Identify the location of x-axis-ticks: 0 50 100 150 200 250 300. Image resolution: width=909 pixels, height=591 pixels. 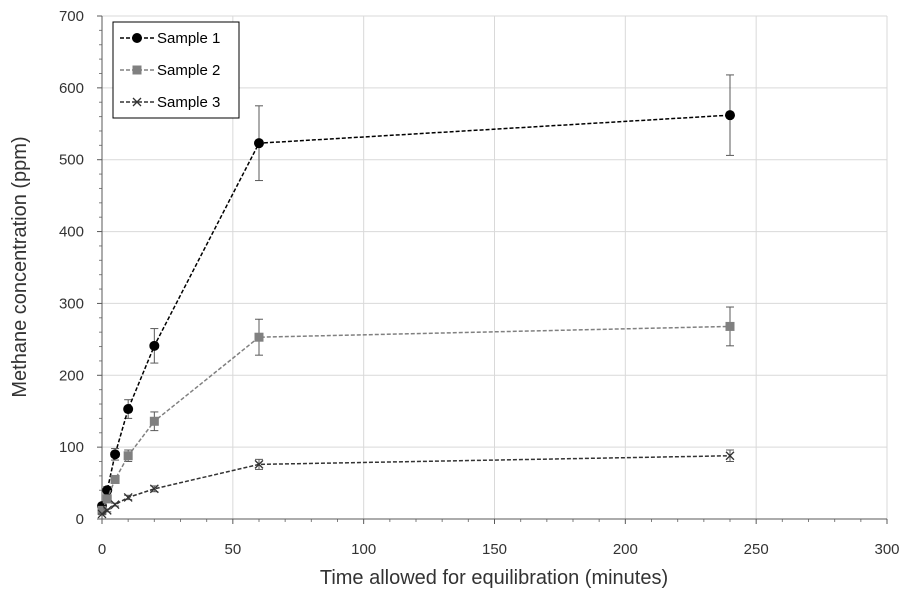
(499, 549).